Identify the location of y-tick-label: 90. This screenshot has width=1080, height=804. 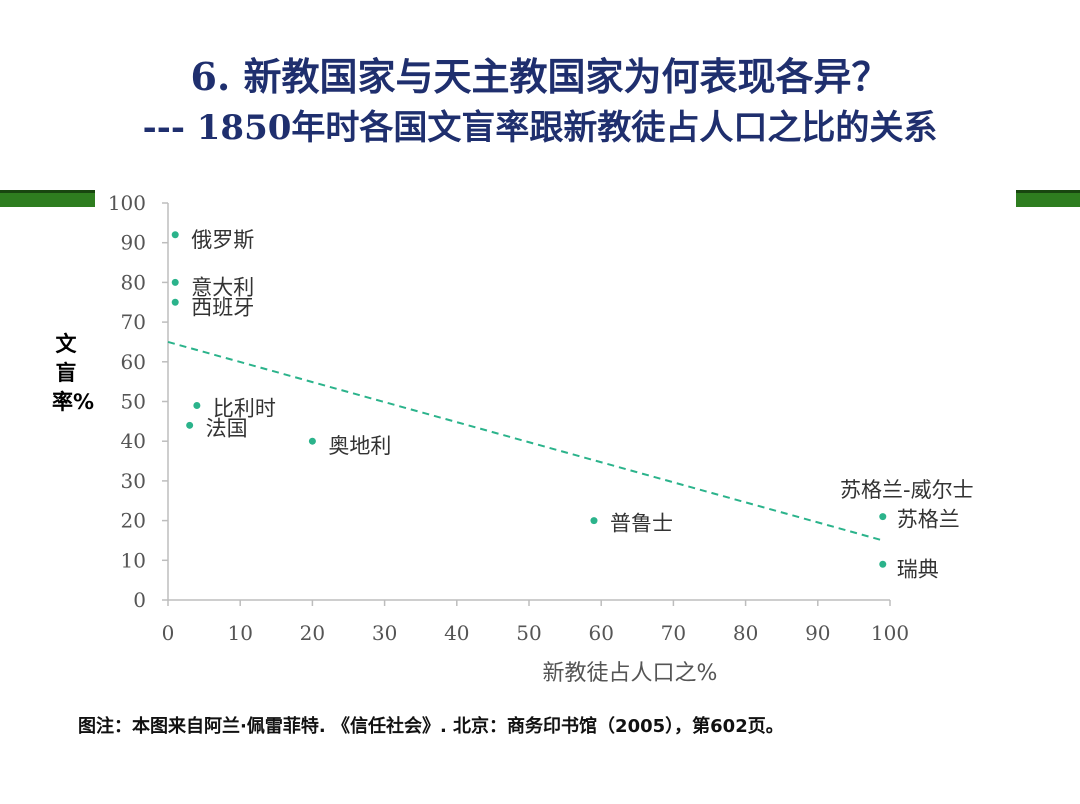
(133, 243).